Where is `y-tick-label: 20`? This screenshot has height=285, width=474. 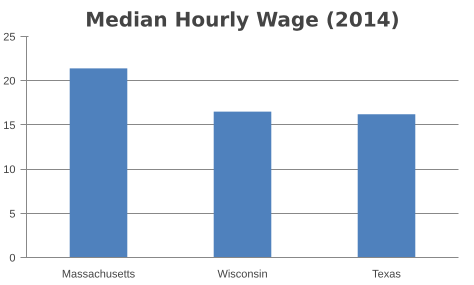
y-tick-label: 20 is located at coordinates (9, 82).